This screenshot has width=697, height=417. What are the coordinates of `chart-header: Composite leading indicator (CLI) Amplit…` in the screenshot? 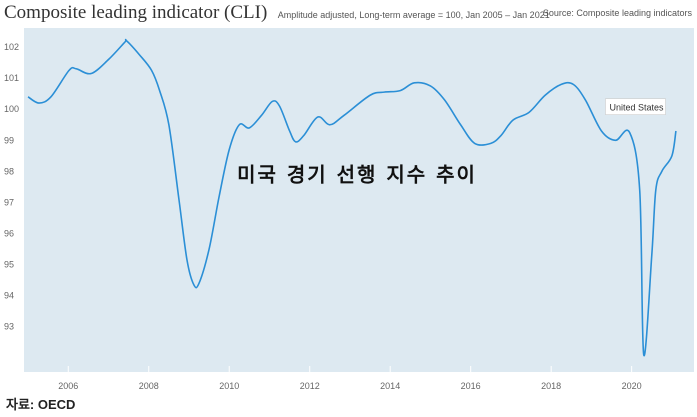 It's located at (349, 13).